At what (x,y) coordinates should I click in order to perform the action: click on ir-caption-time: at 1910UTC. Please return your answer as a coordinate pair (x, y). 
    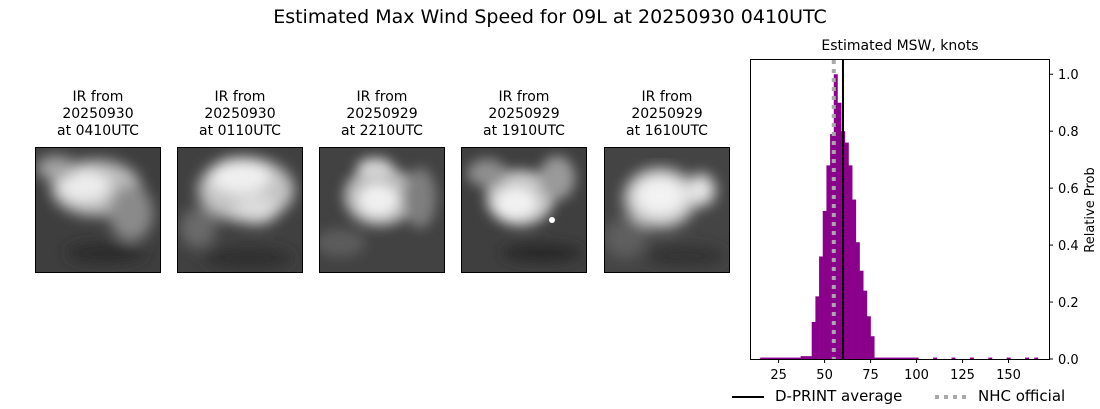
    Looking at the image, I should click on (524, 131).